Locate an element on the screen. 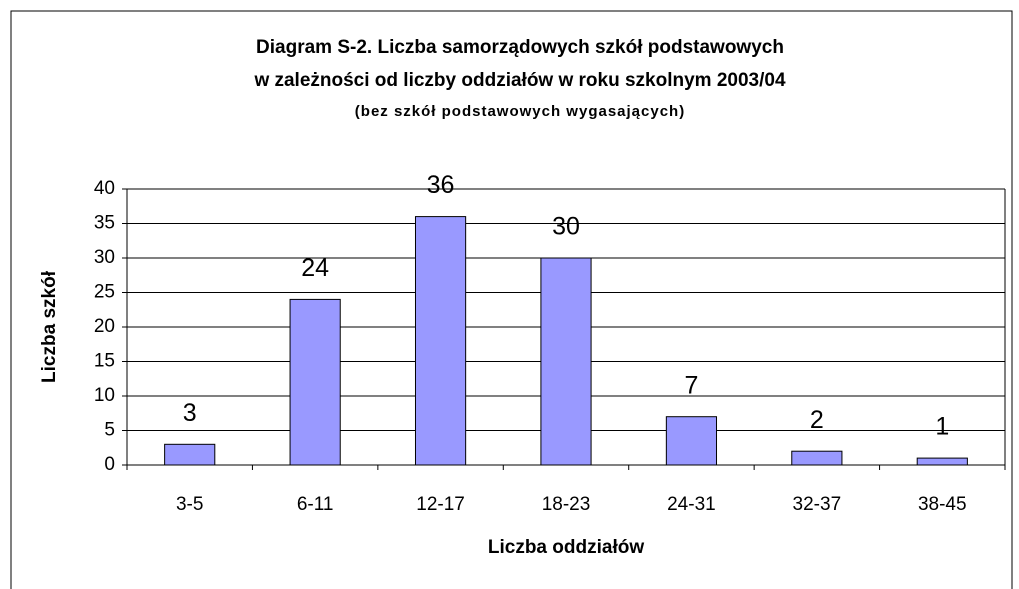 The width and height of the screenshot is (1019, 589). data-label: 3 is located at coordinates (190, 413).